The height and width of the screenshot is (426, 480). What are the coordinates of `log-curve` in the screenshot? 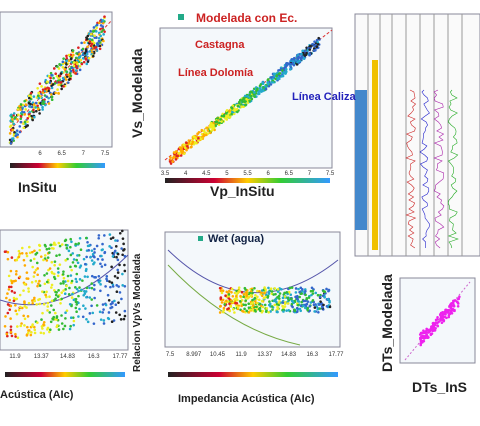 It's located at (439, 169).